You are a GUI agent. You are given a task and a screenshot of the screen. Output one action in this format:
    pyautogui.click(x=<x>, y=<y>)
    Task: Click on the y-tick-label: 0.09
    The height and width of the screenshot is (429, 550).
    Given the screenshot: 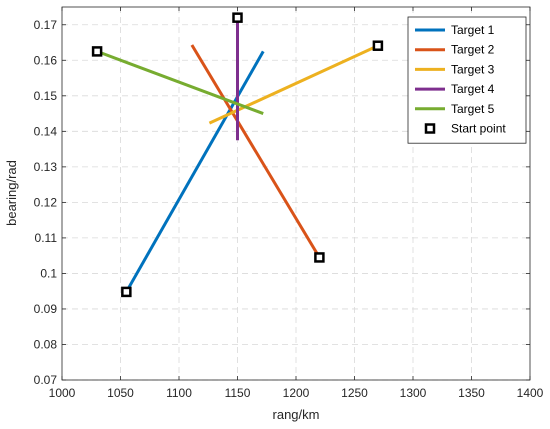 What is the action you would take?
    pyautogui.click(x=46, y=309)
    